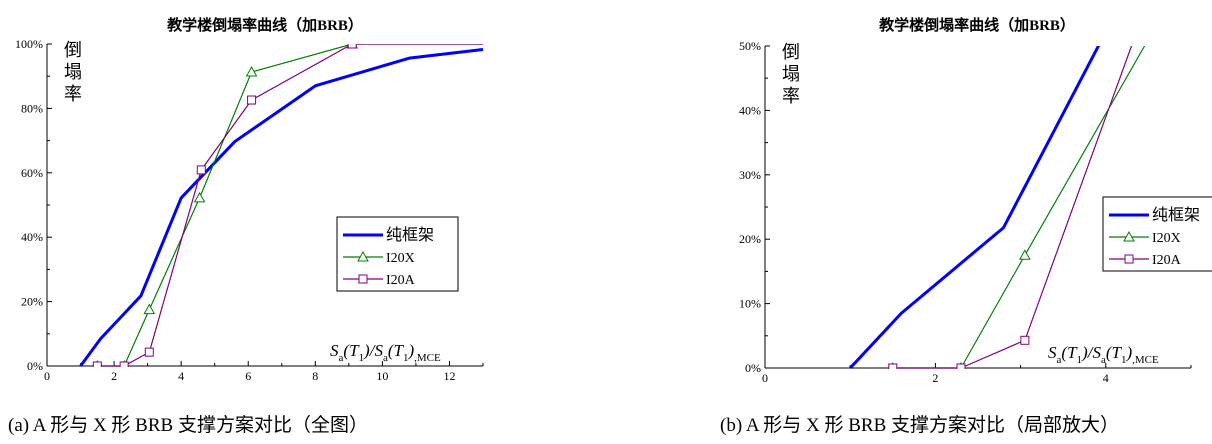 The height and width of the screenshot is (444, 1212). Describe the element at coordinates (73, 50) in the screenshot. I see `a-y-label-char: 倒` at that location.